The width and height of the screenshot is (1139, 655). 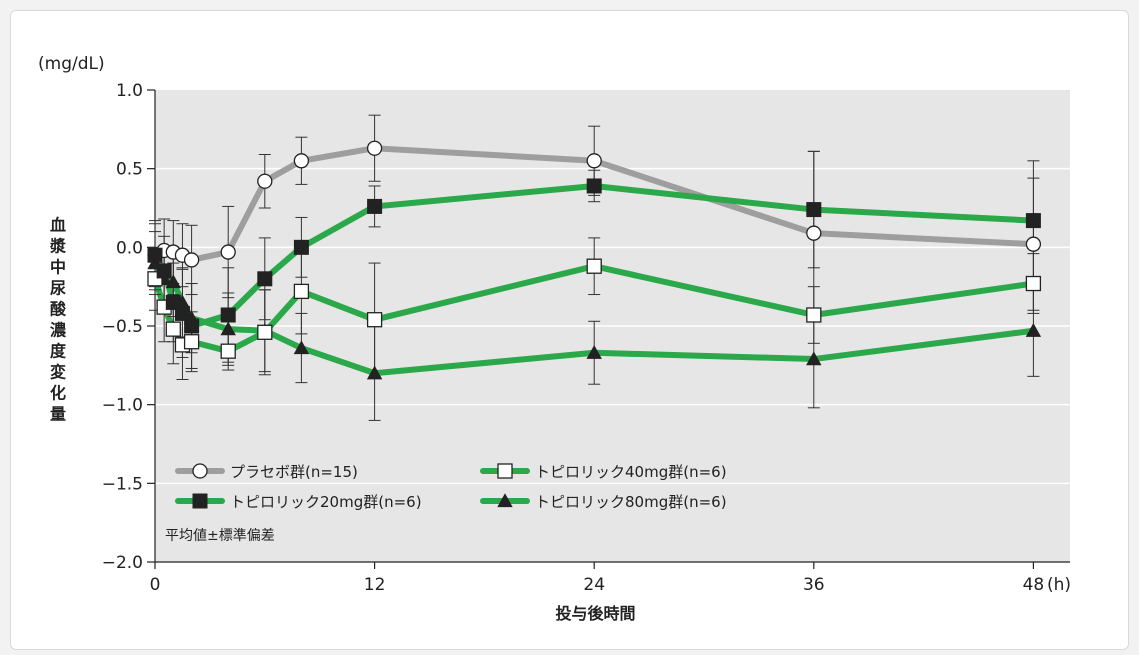 I want to click on legend-item: トピロリック20mg群(n=6), so click(x=298, y=502).